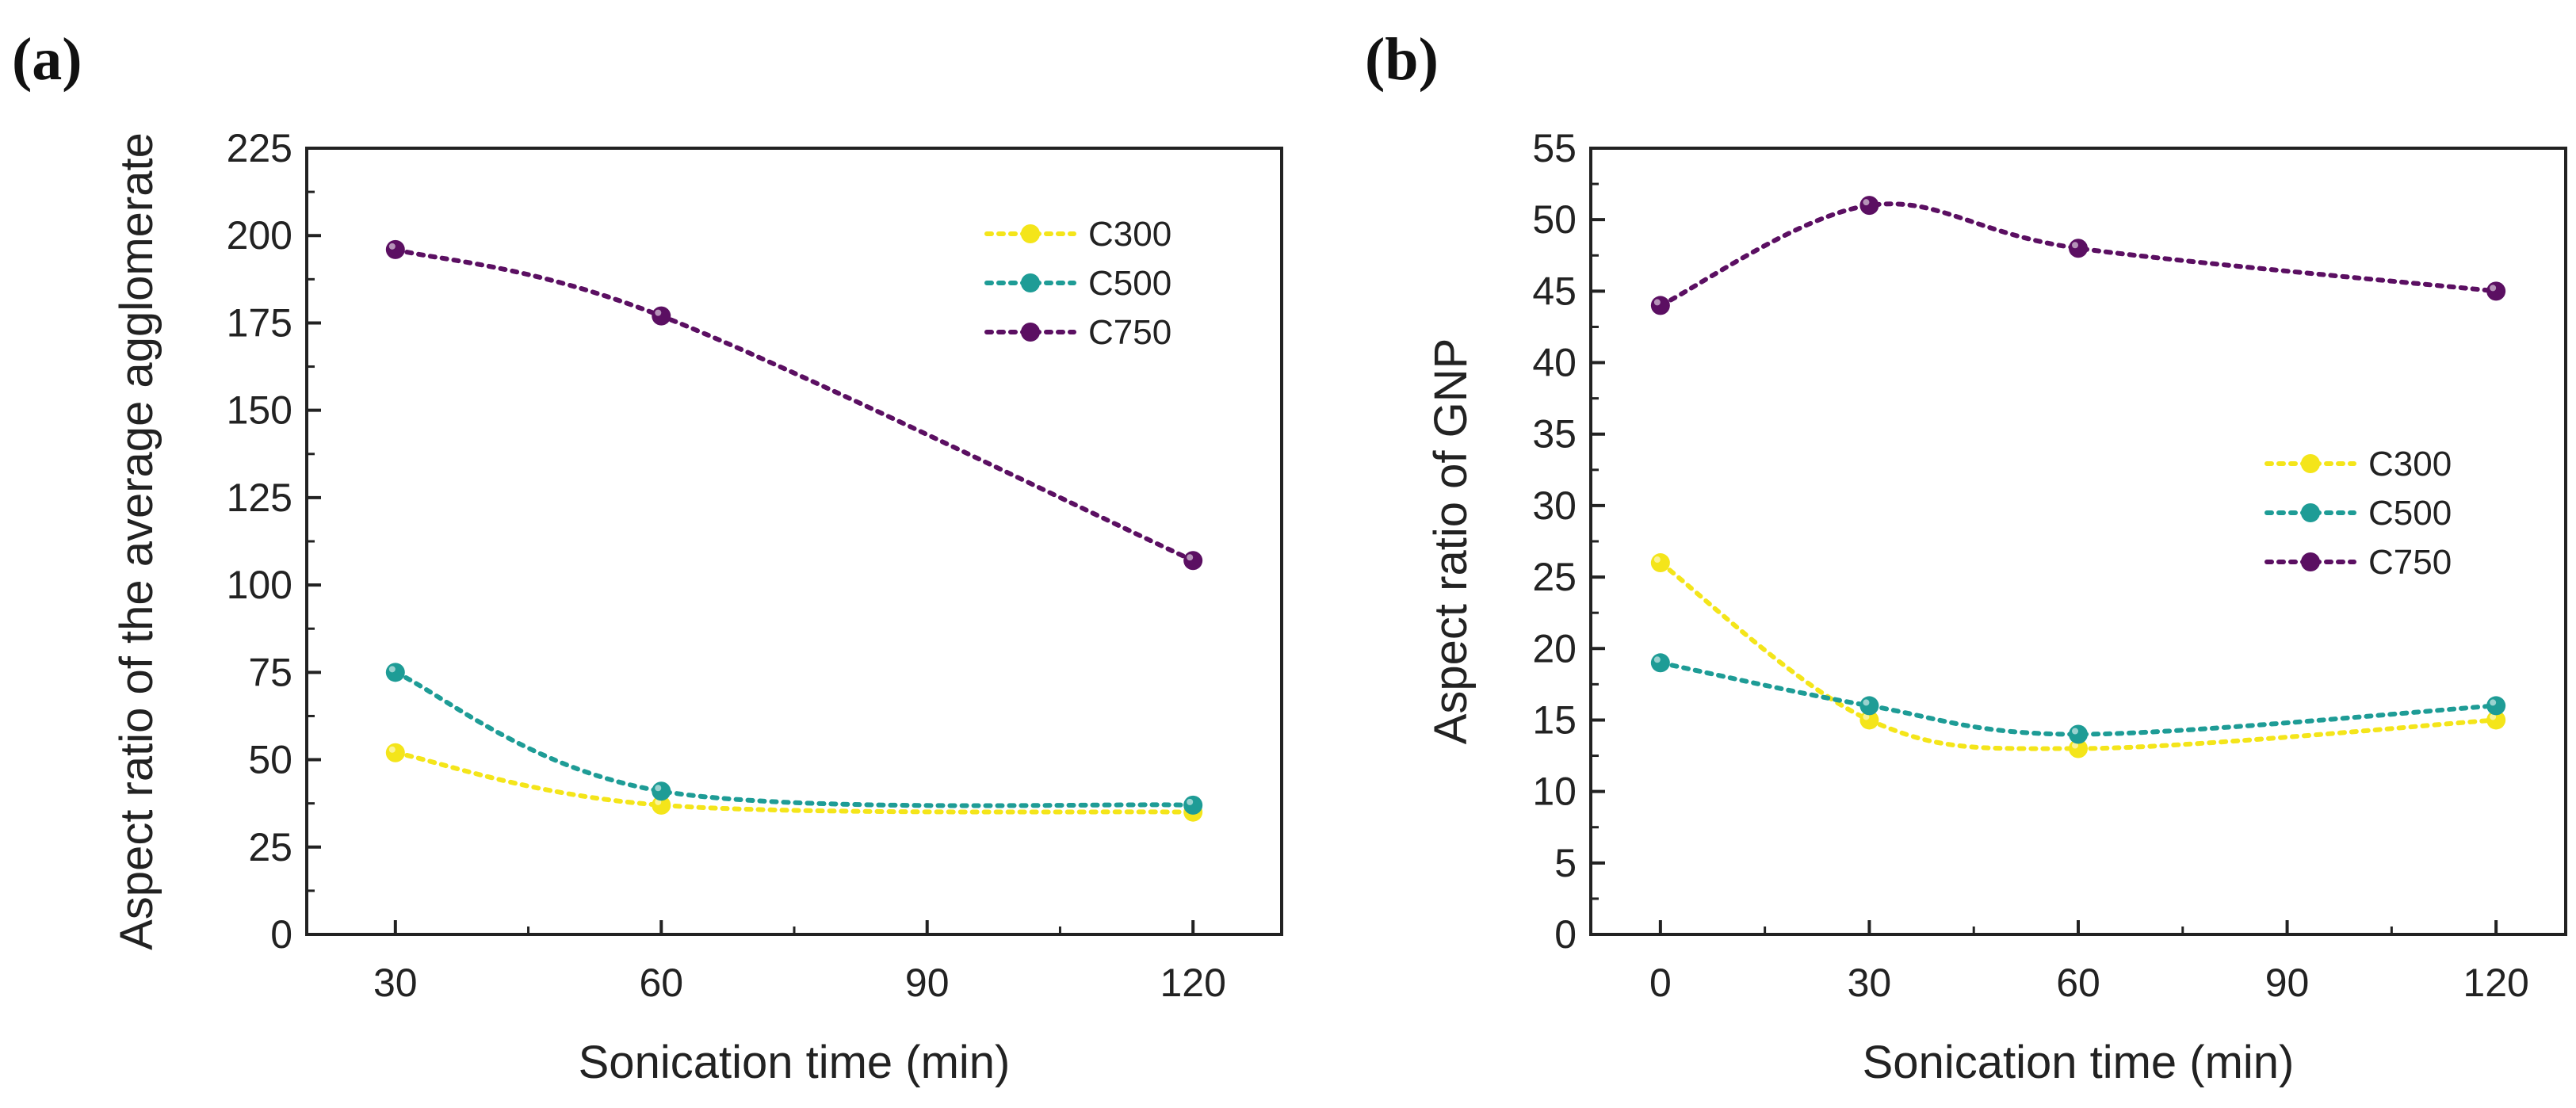 Image resolution: width=2576 pixels, height=1108 pixels. I want to click on y-tick-label: 55, so click(1554, 148).